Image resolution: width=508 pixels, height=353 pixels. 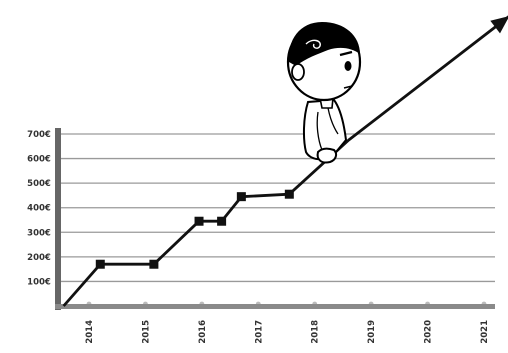 What do you see at coordinates (39, 160) in the screenshot?
I see `y-tick-label: 600€` at bounding box center [39, 160].